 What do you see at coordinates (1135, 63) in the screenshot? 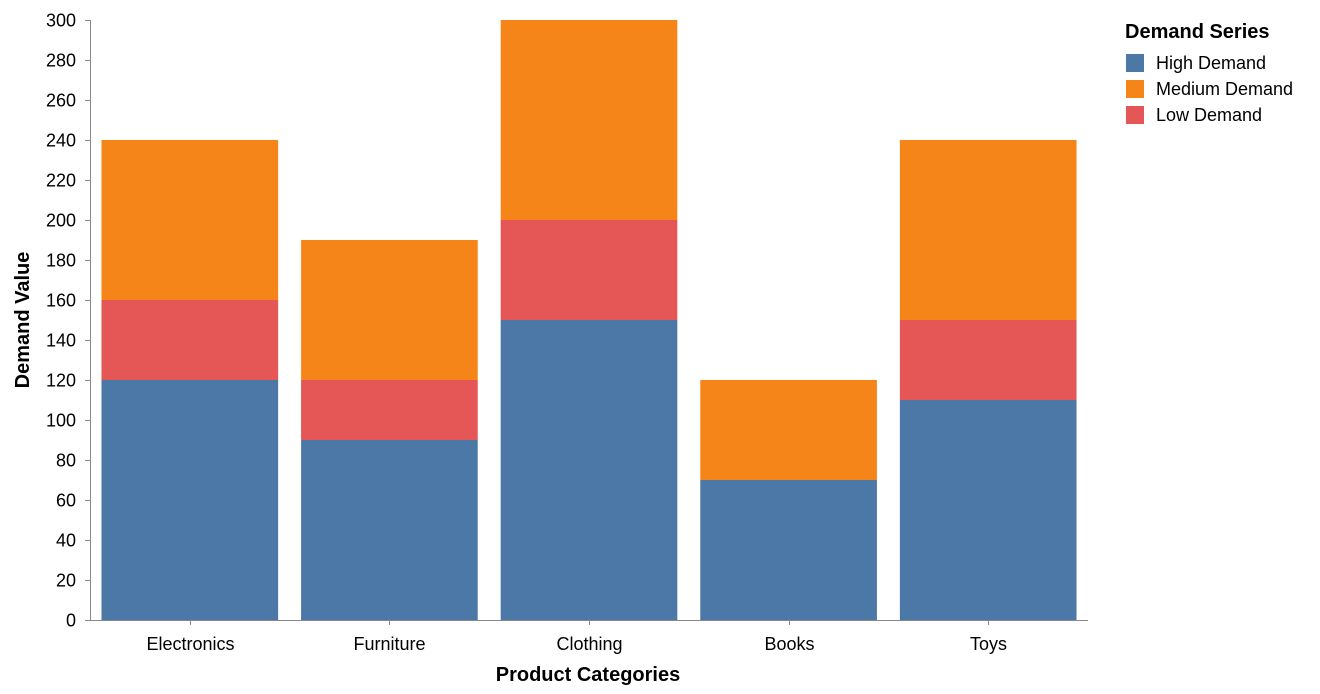
I see `legend-swatch-high-demand` at bounding box center [1135, 63].